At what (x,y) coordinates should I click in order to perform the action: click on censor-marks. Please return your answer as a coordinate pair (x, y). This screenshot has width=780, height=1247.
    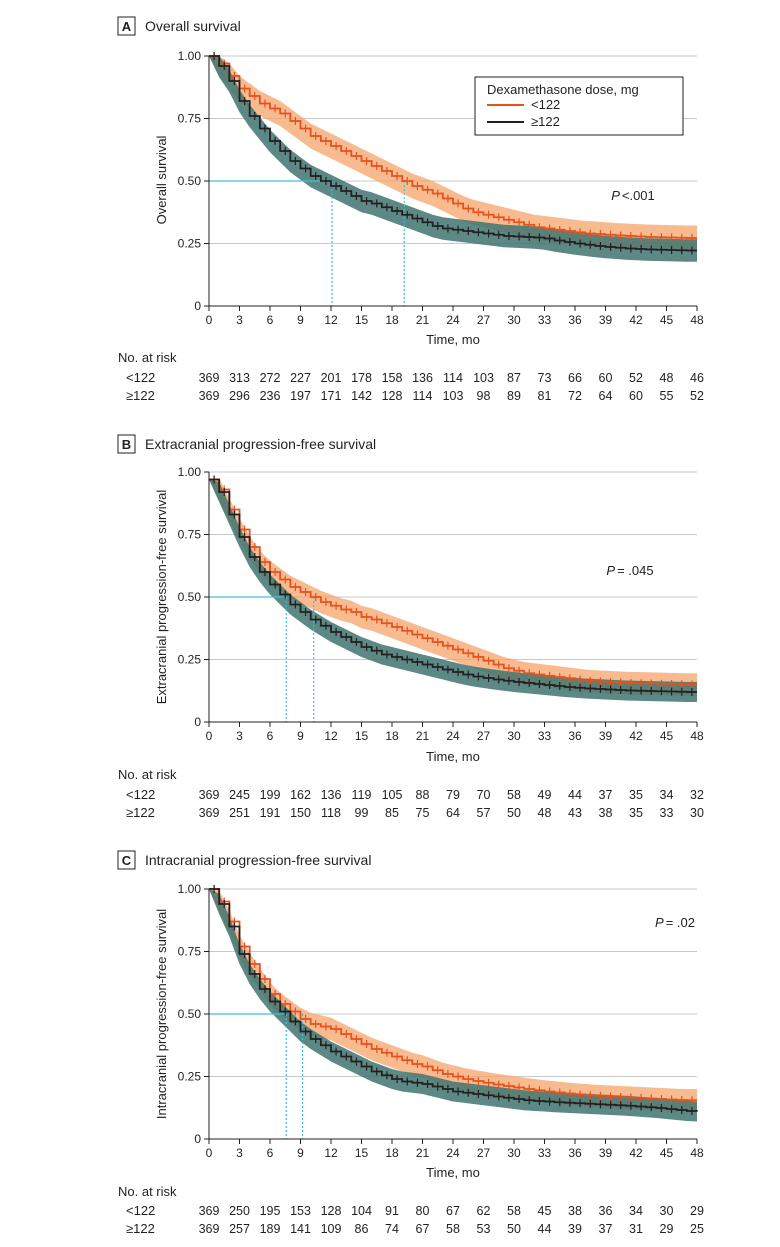
    Looking at the image, I should click on (453, 1000).